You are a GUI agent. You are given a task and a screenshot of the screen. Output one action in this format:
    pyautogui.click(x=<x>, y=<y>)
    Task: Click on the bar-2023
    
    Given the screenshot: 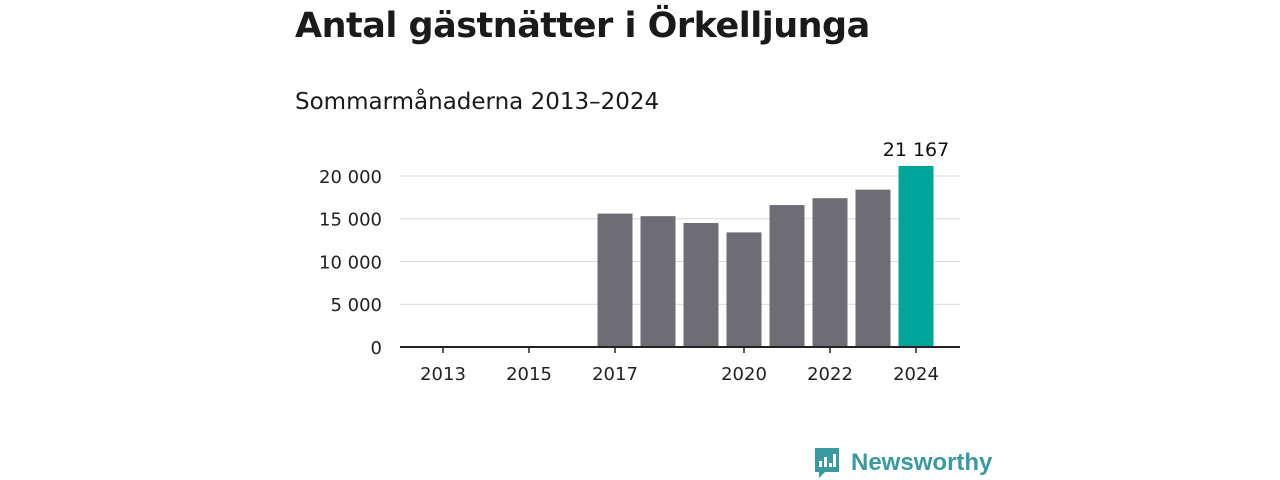 What is the action you would take?
    pyautogui.click(x=873, y=268)
    